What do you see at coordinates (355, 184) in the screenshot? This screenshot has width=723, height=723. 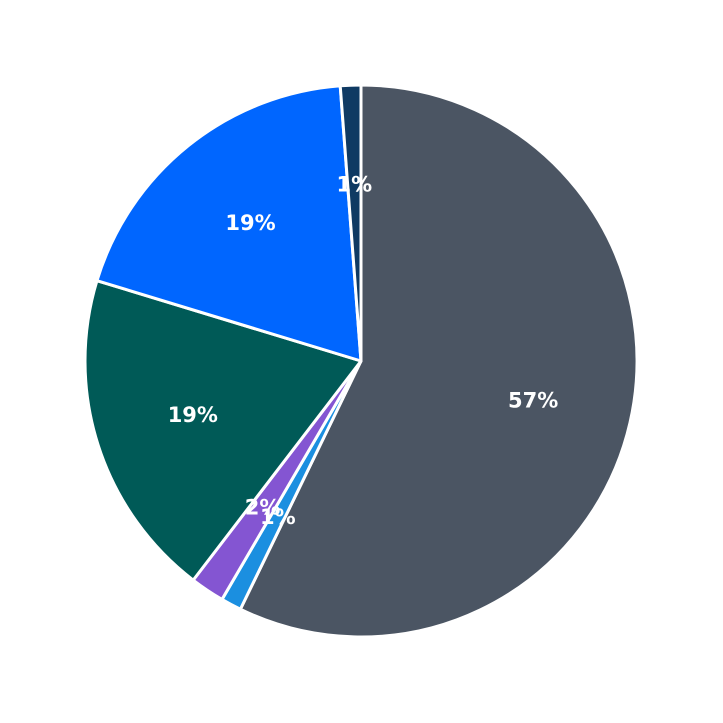 I see `pie-slice-label-5: 1%` at bounding box center [355, 184].